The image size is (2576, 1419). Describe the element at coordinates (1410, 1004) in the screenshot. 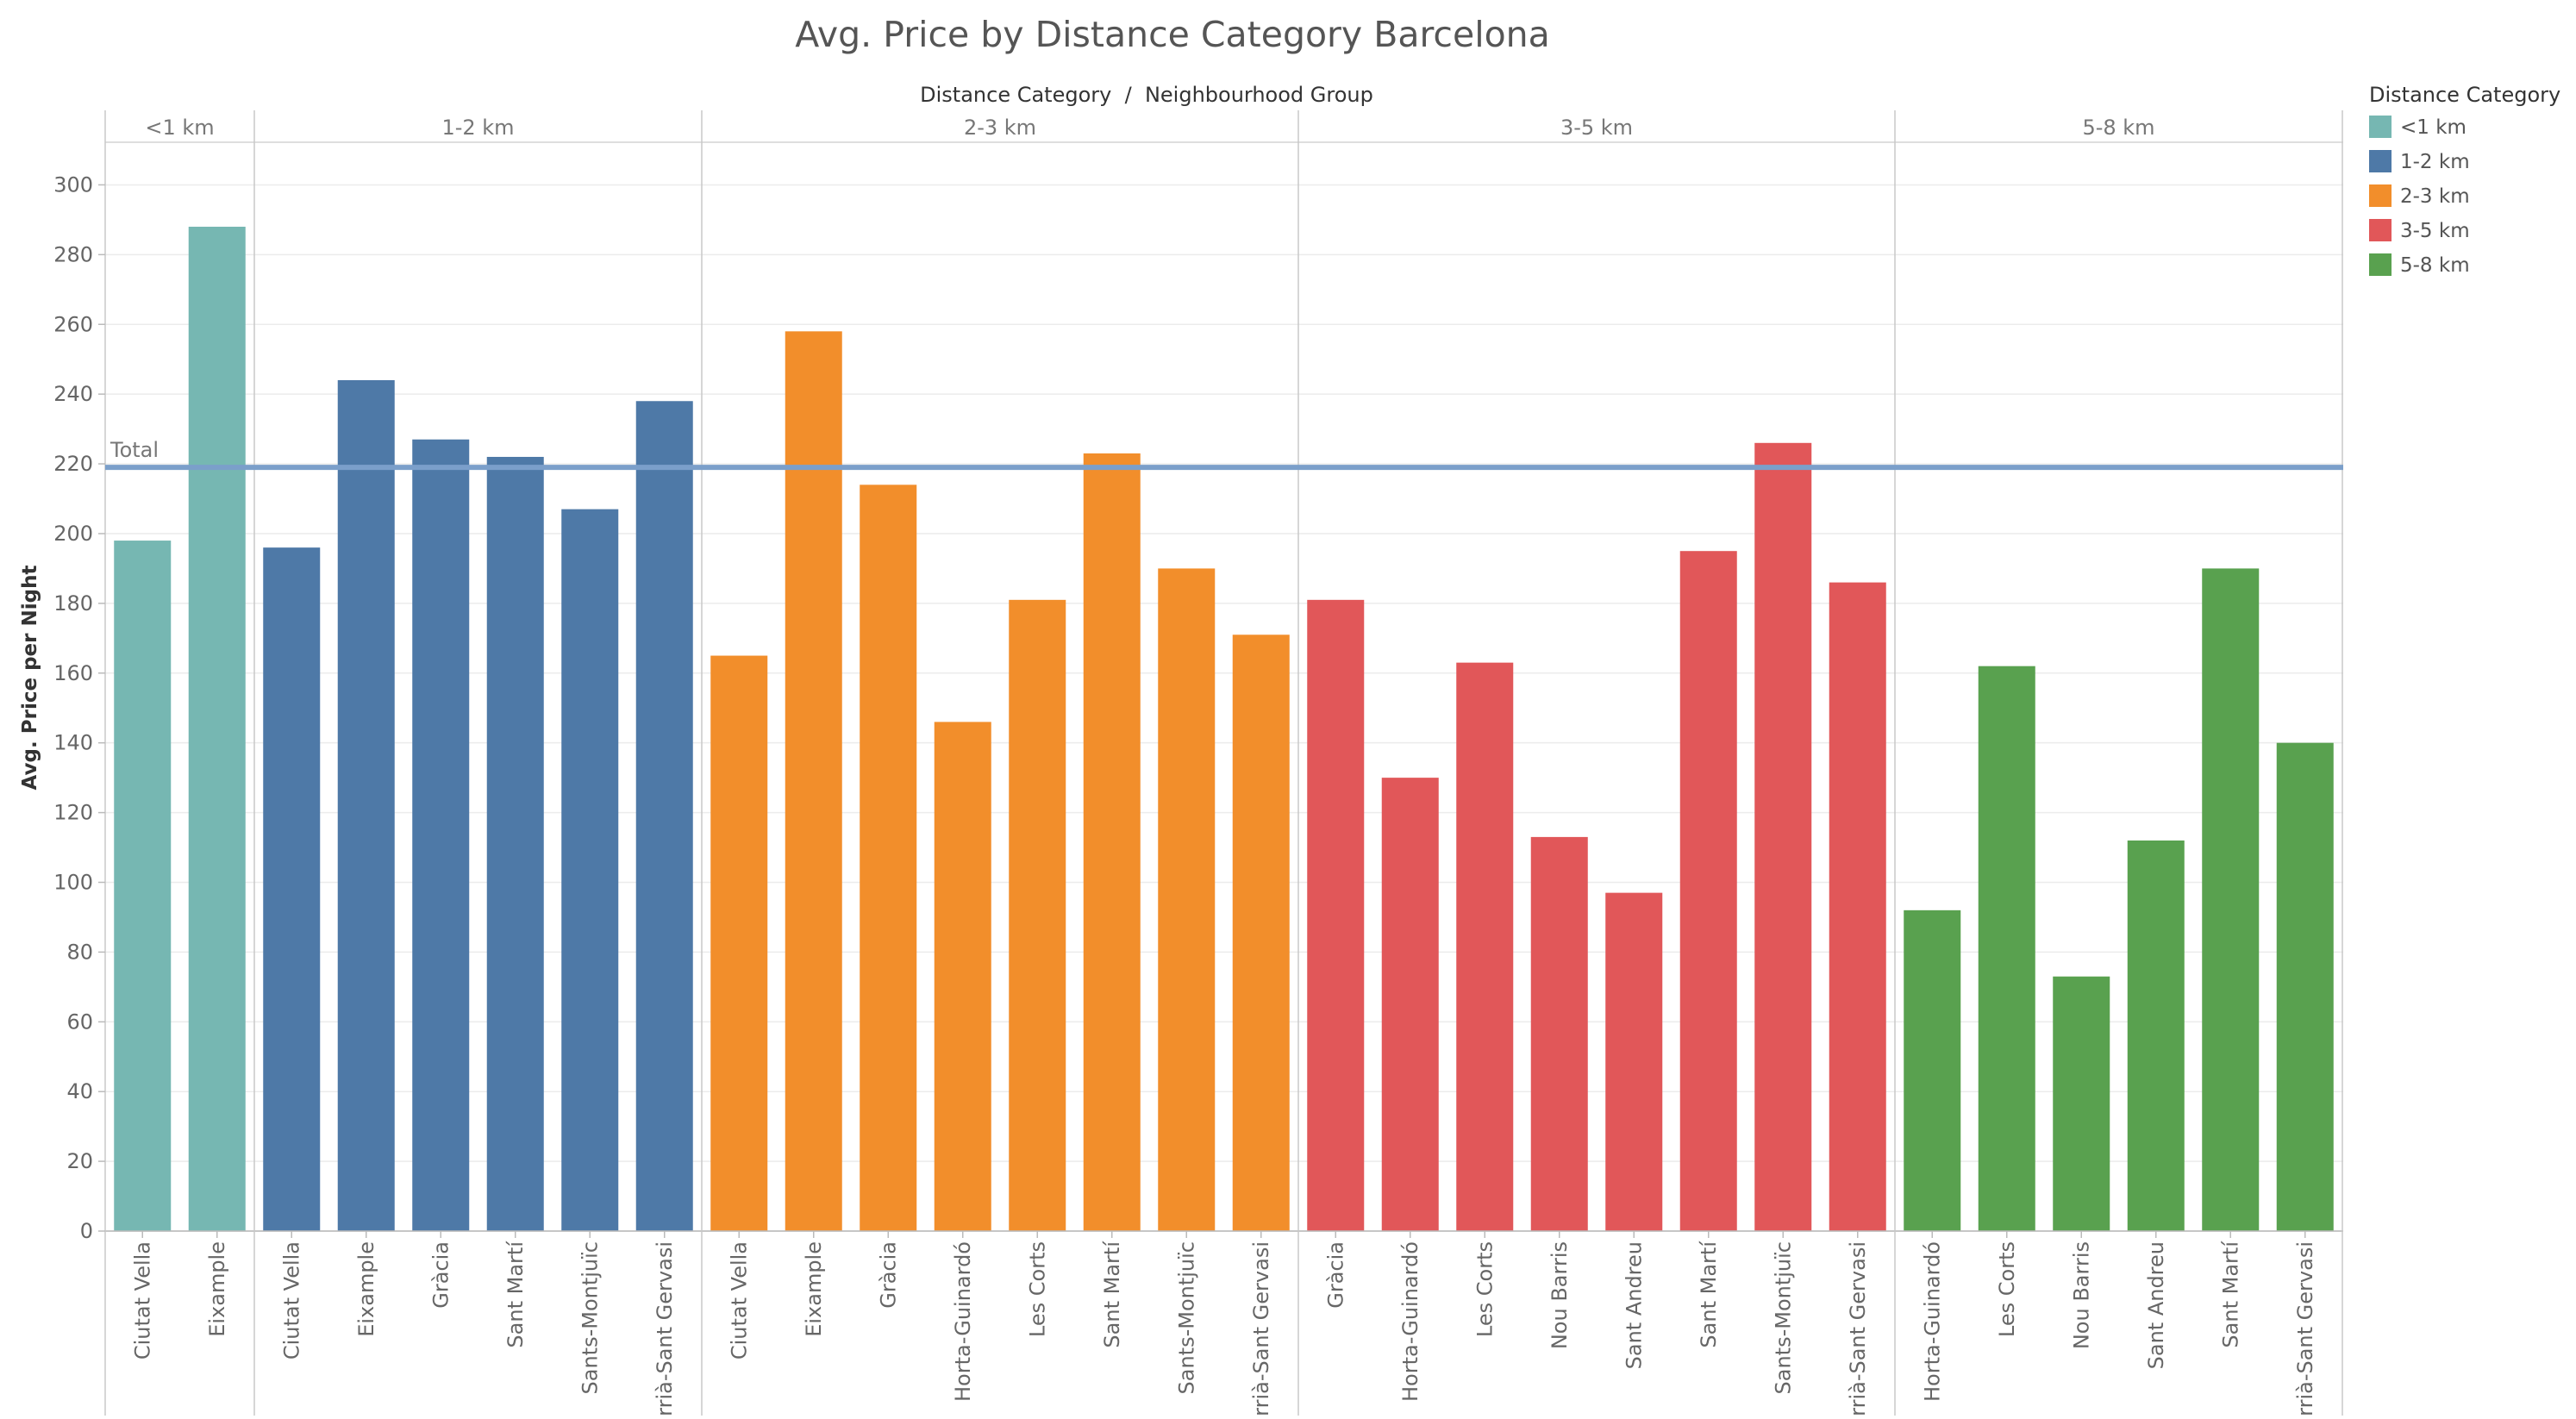

I see `bar-3-5-km-horta-guinard` at that location.